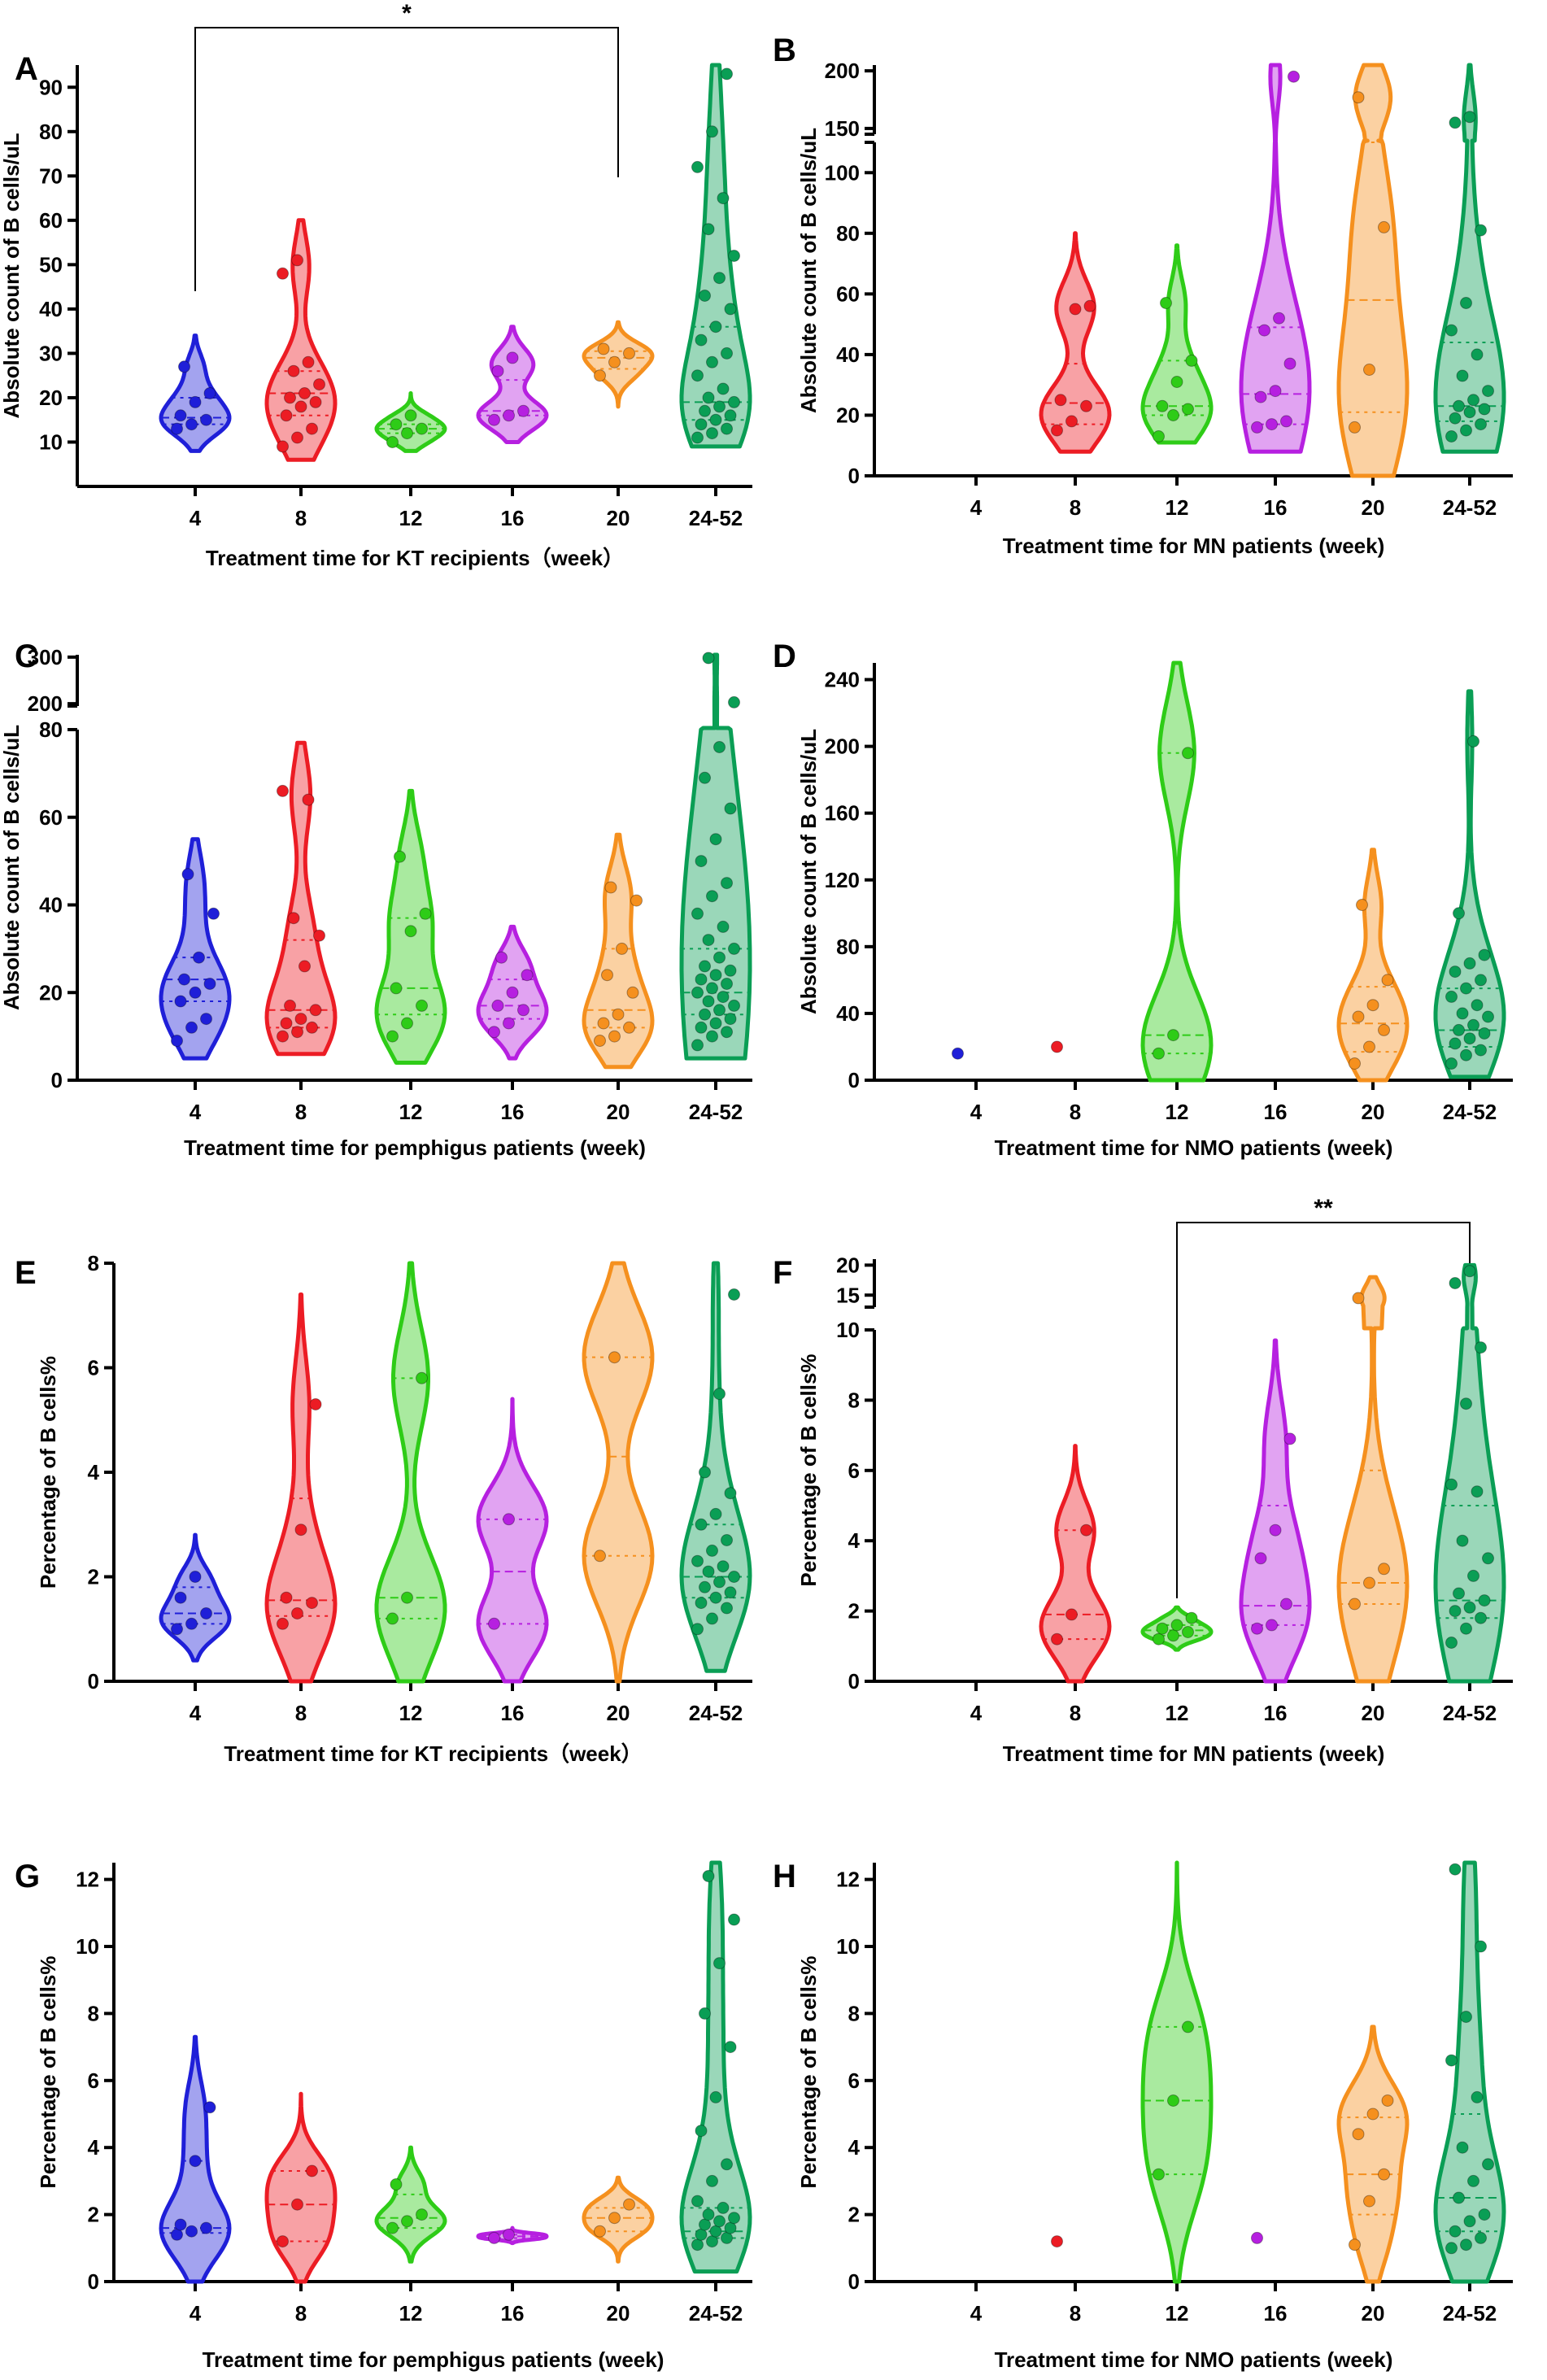 The image size is (1547, 2380). Describe the element at coordinates (854, 2080) in the screenshot. I see `y-tick-label: 6` at that location.